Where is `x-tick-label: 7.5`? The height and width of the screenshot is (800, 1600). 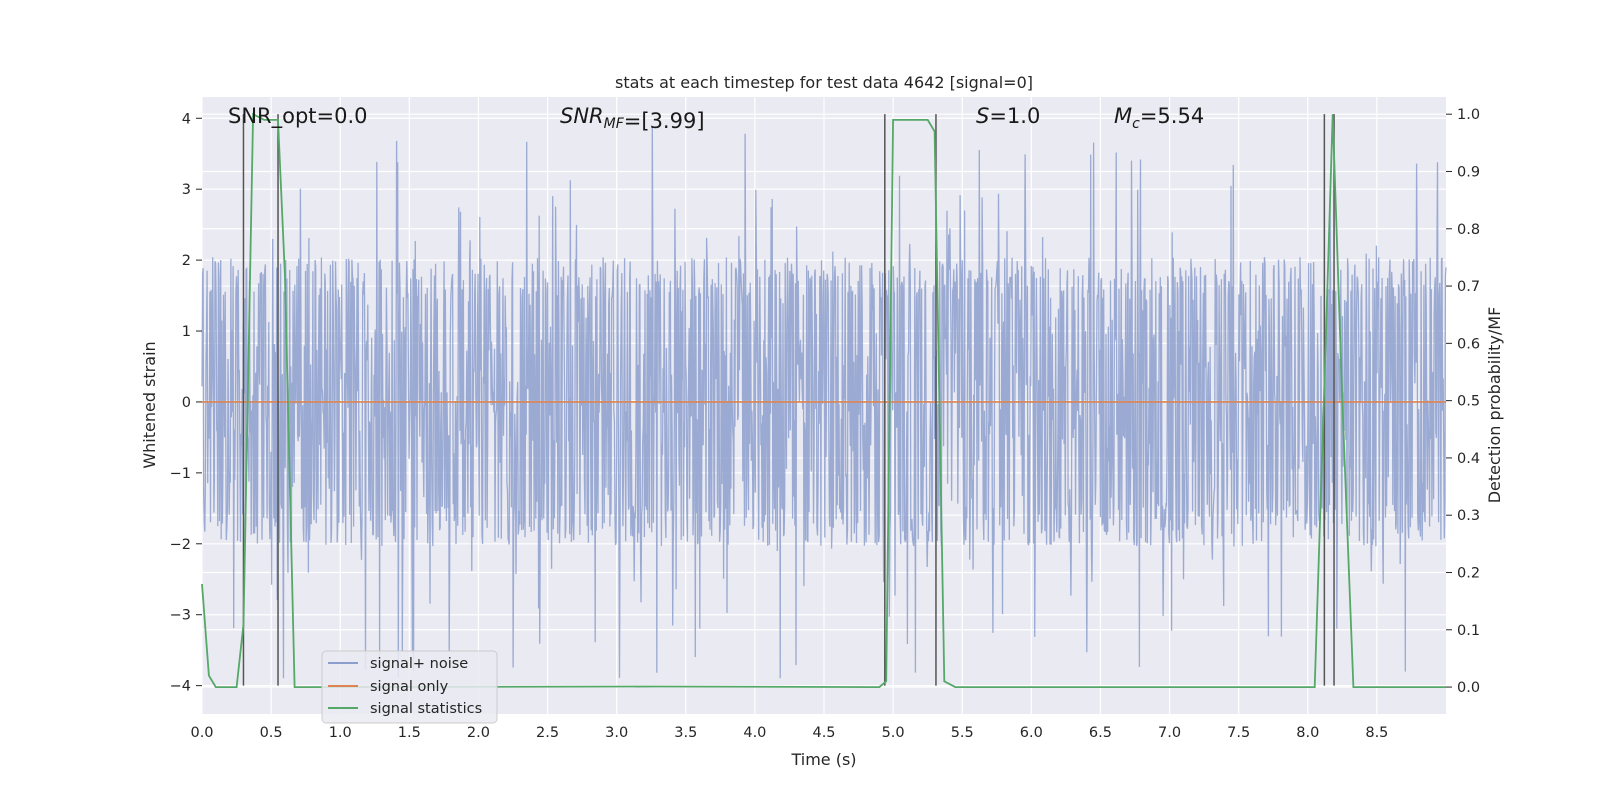 x-tick-label: 7.5 is located at coordinates (1238, 733).